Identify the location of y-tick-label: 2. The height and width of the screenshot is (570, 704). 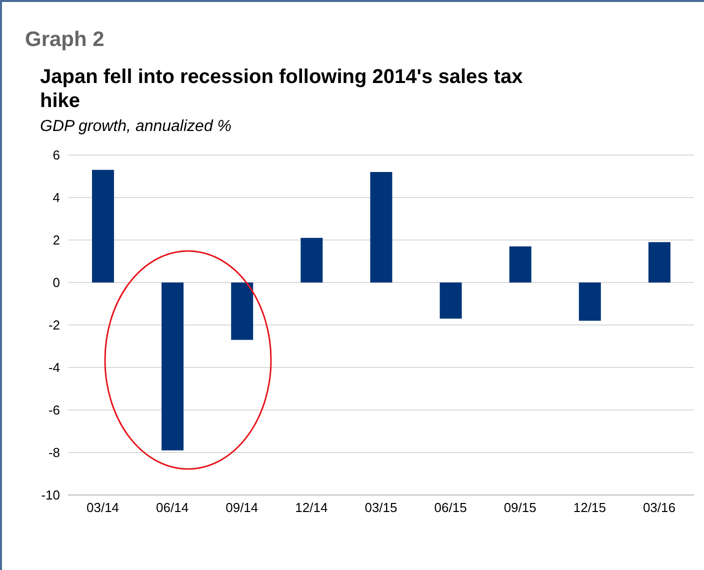
(56, 240).